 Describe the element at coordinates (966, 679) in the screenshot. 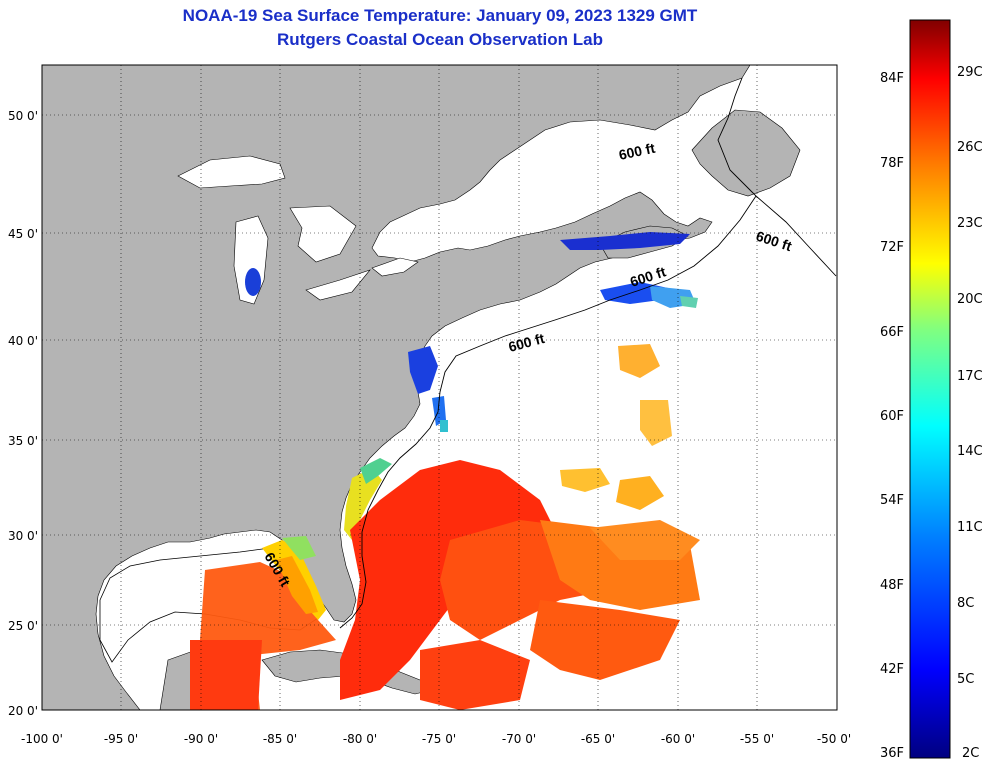

I see `celsius-label: 5C` at that location.